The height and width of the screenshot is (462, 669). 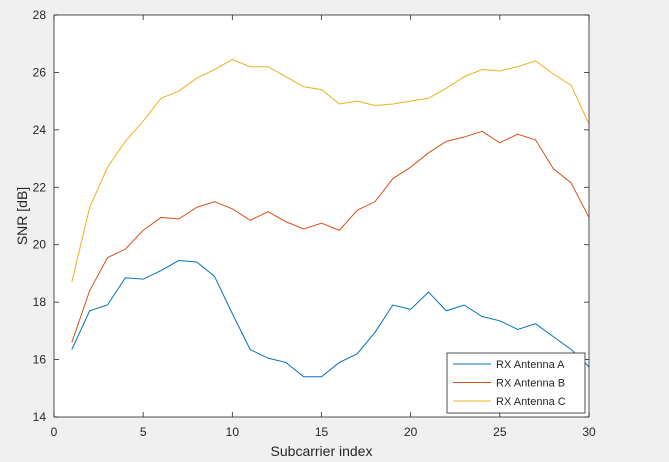 What do you see at coordinates (143, 432) in the screenshot?
I see `x-tick-label: 5` at bounding box center [143, 432].